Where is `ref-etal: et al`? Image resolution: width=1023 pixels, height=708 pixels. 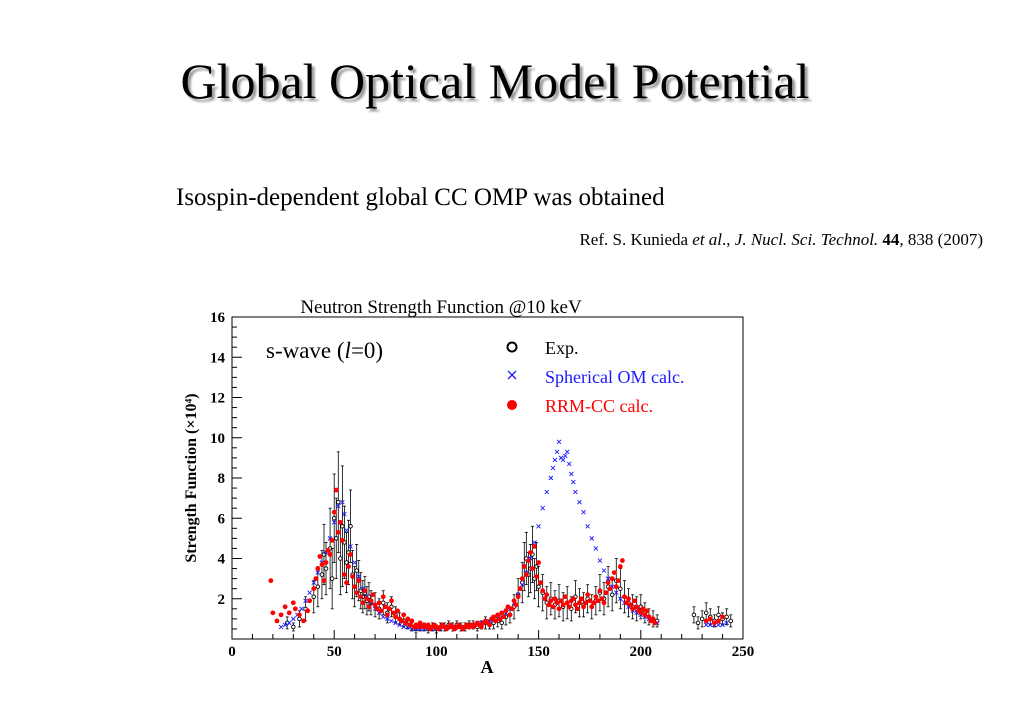
ref-etal: et al is located at coordinates (707, 239).